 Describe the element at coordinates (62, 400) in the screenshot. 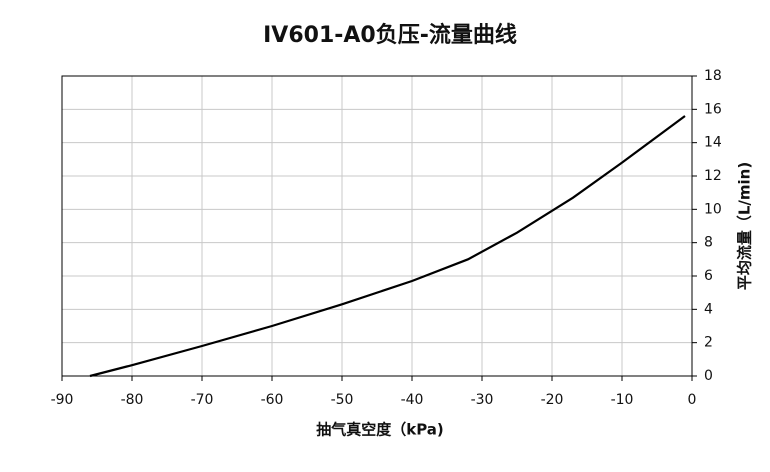

I see `x-tick-label: -90` at that location.